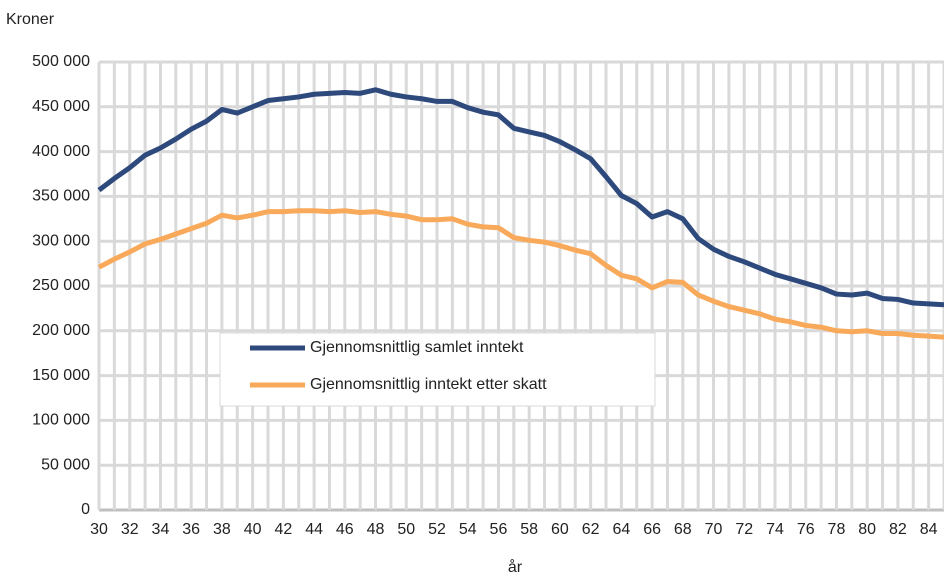  What do you see at coordinates (345, 529) in the screenshot?
I see `x-tick-label: 46` at bounding box center [345, 529].